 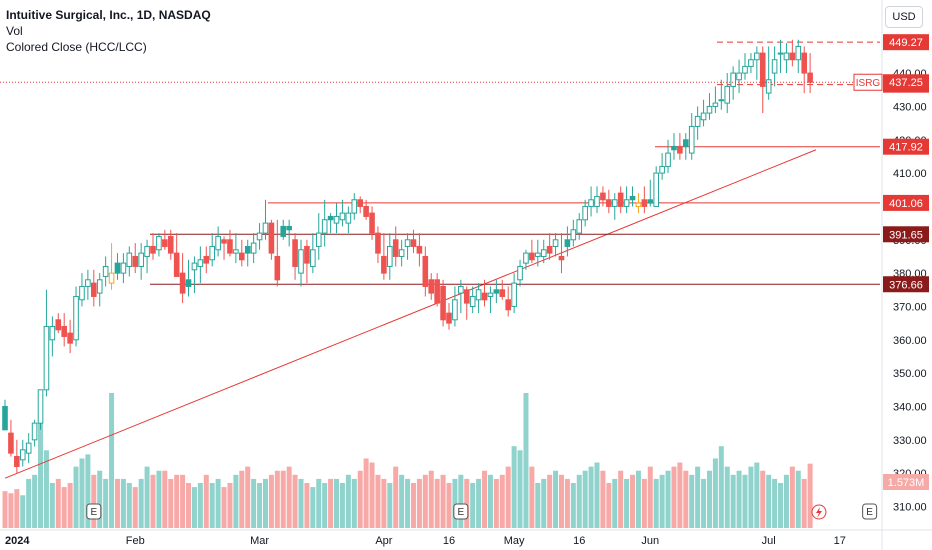 I want to click on earnings-badge, so click(x=94, y=511).